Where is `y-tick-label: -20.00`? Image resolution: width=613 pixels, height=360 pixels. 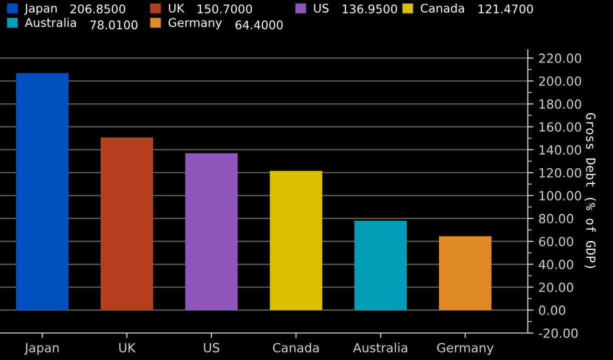 y-tick-label: -20.00 is located at coordinates (558, 333).